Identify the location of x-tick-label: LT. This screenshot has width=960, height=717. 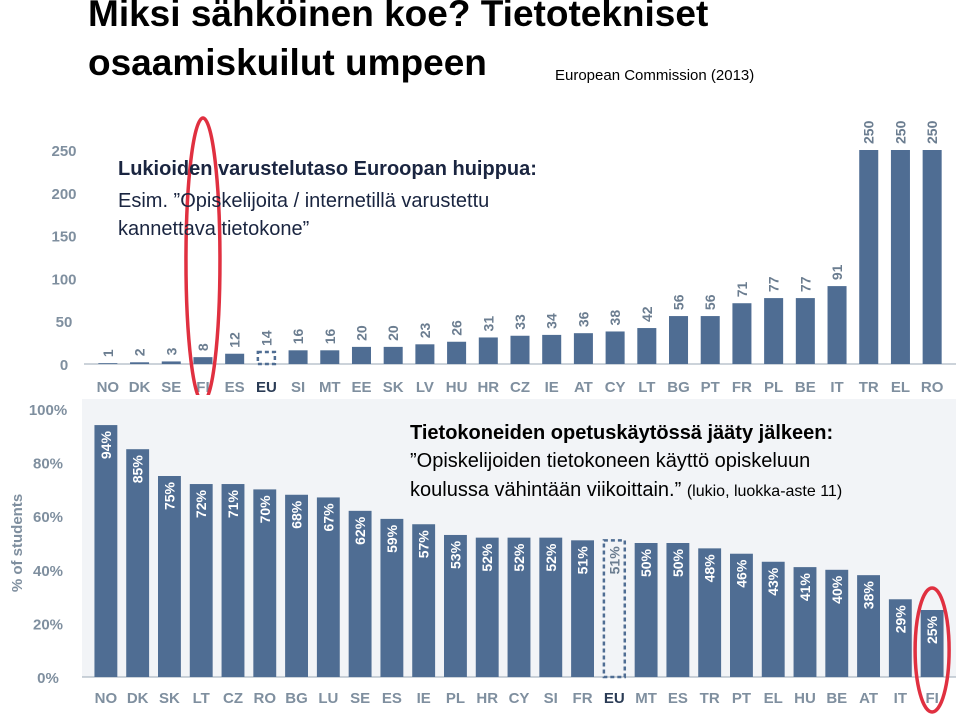
(201, 698).